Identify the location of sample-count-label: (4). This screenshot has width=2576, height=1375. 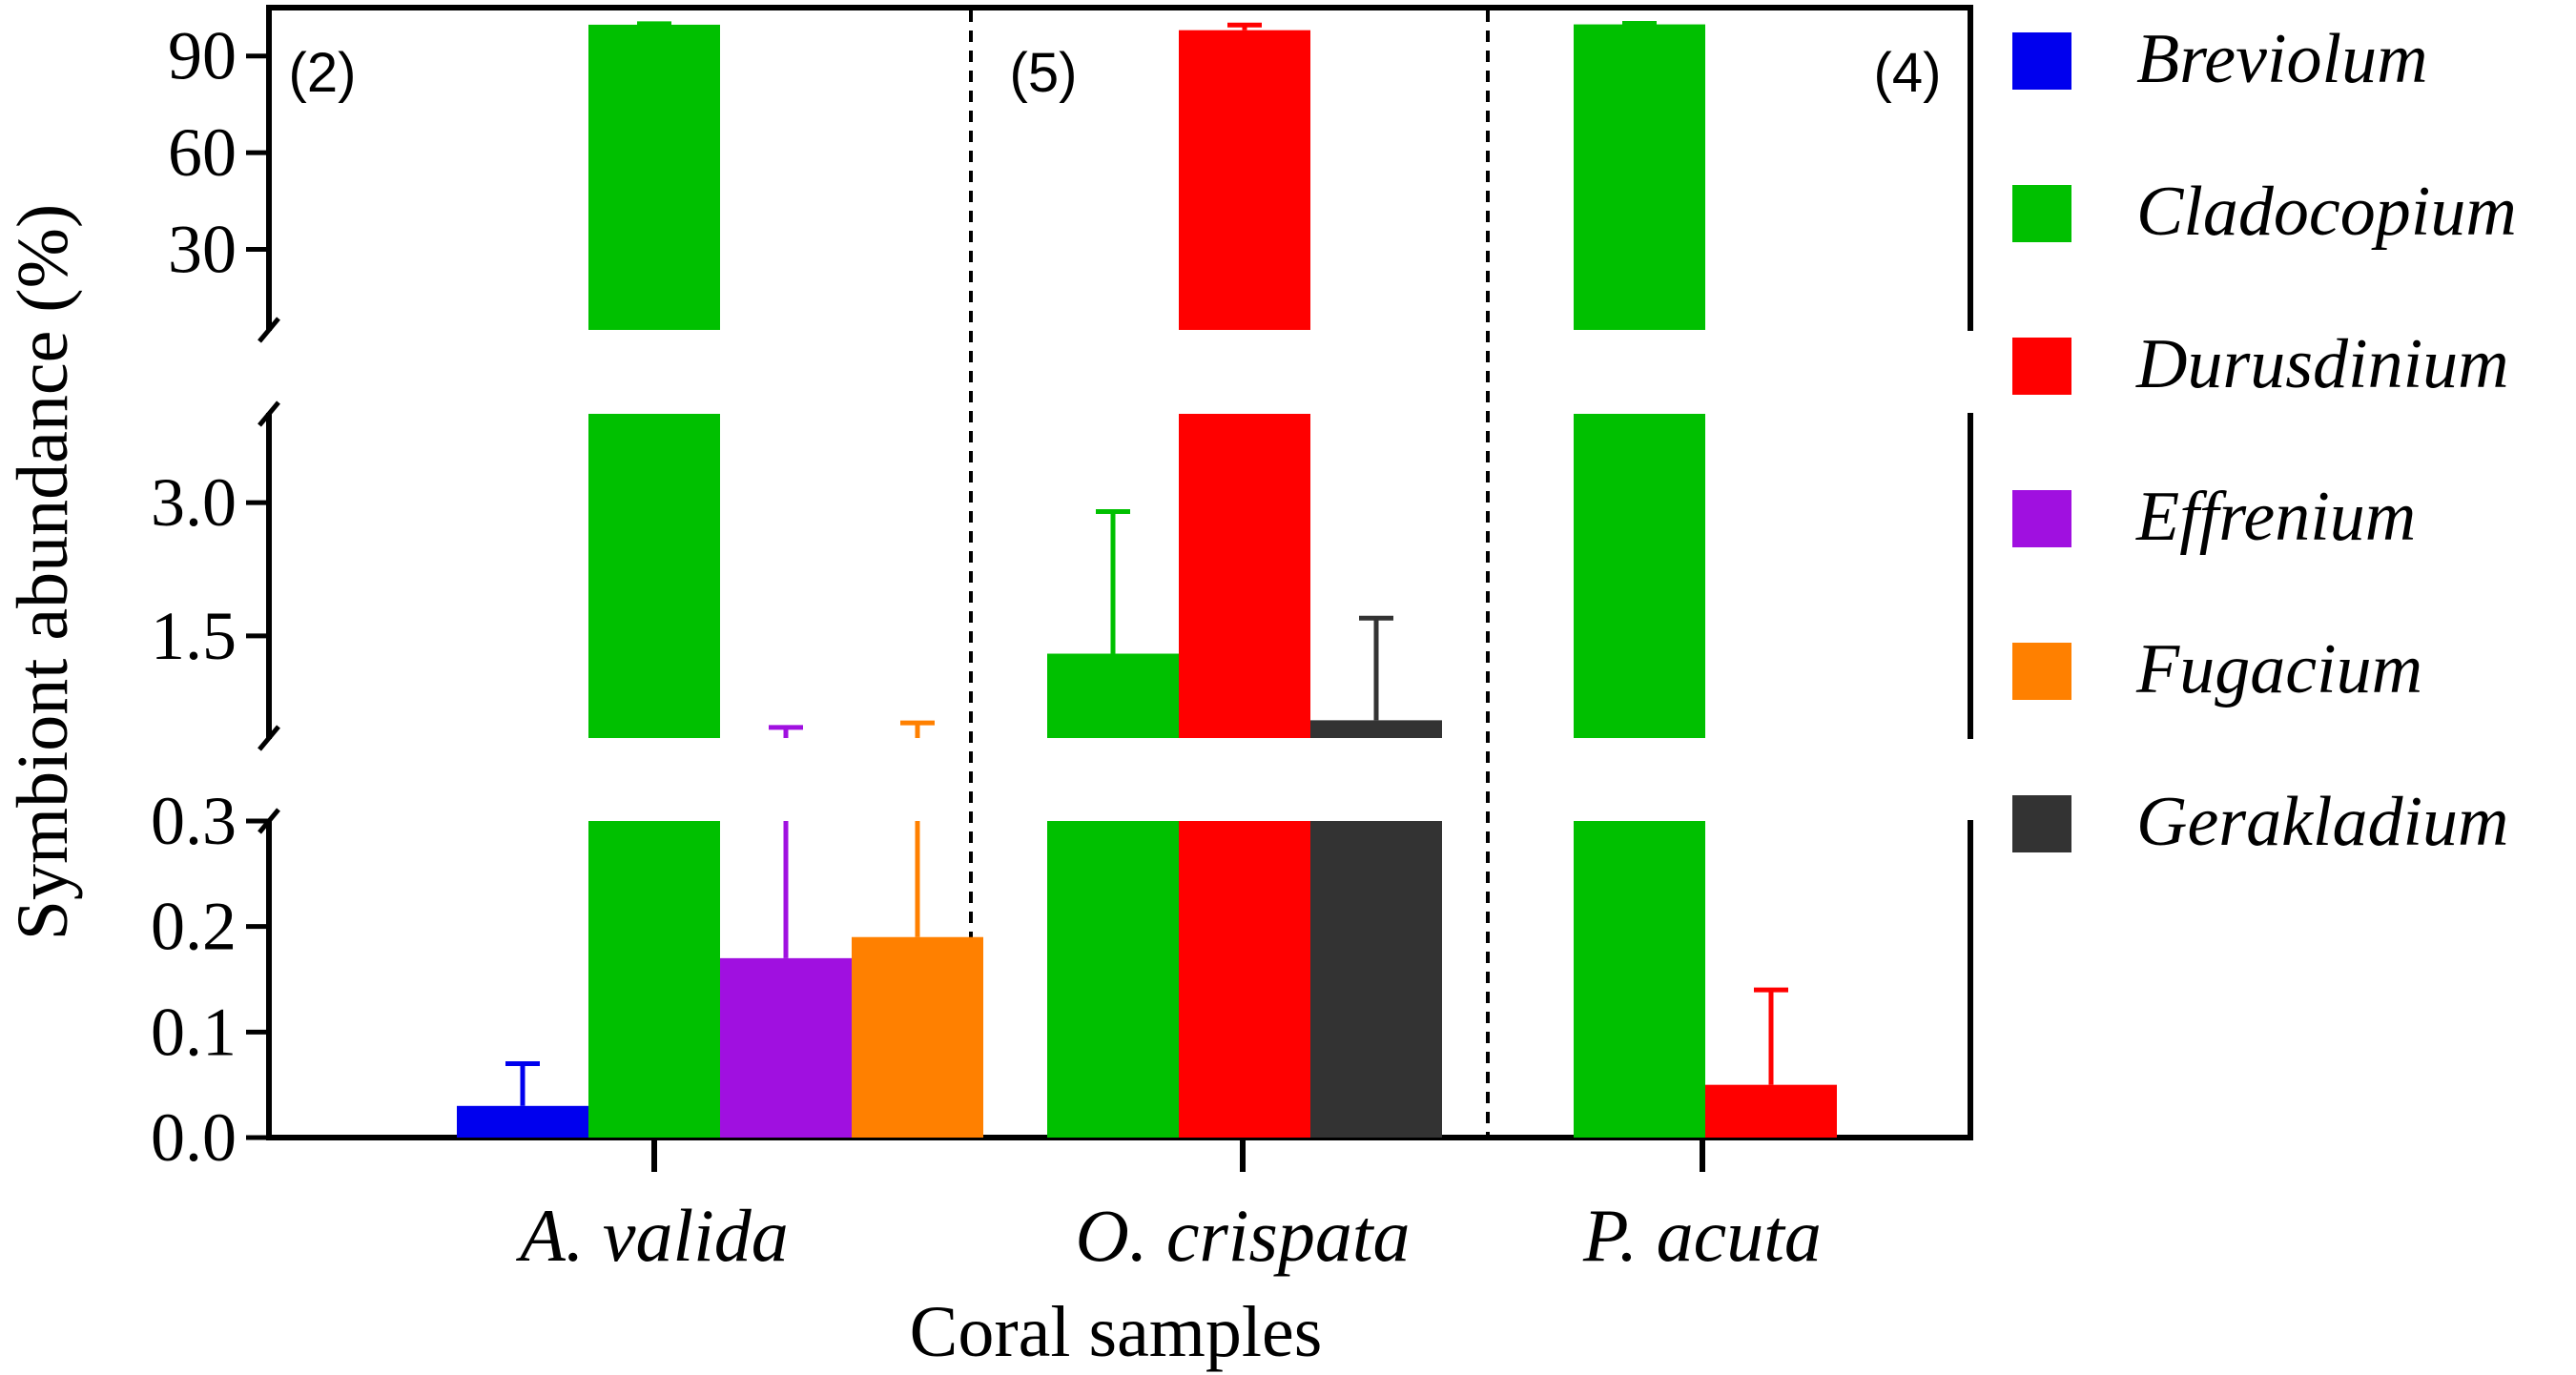
(1908, 73).